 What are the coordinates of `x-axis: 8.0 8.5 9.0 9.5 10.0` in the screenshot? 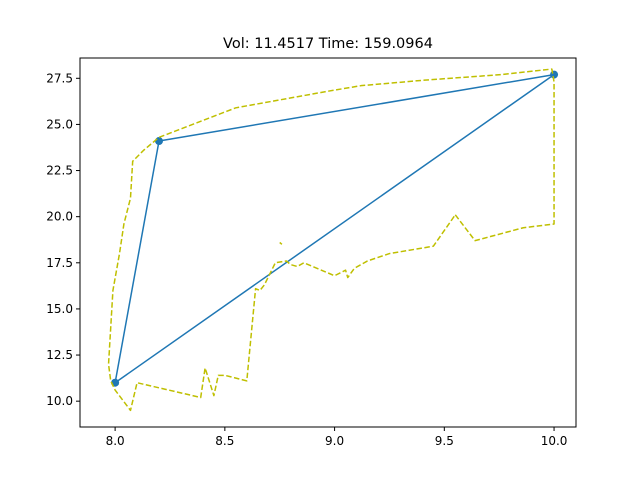 It's located at (337, 437).